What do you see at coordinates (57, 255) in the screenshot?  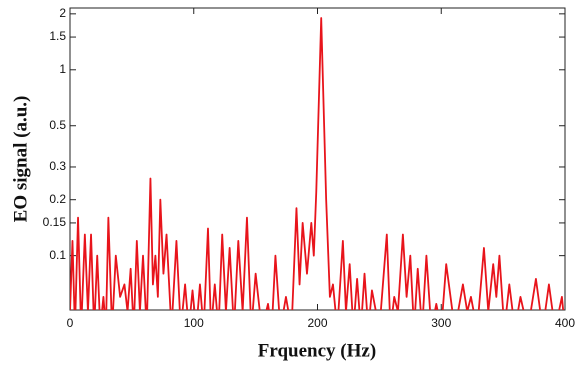 I see `y-tick-label: 0.1` at bounding box center [57, 255].